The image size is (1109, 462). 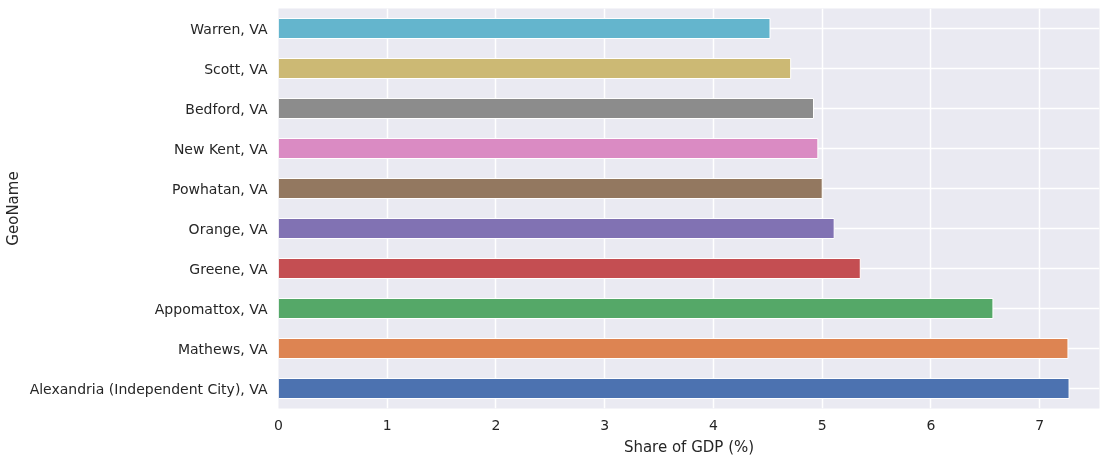 What do you see at coordinates (387, 424) in the screenshot?
I see `x-tick-label: 1` at bounding box center [387, 424].